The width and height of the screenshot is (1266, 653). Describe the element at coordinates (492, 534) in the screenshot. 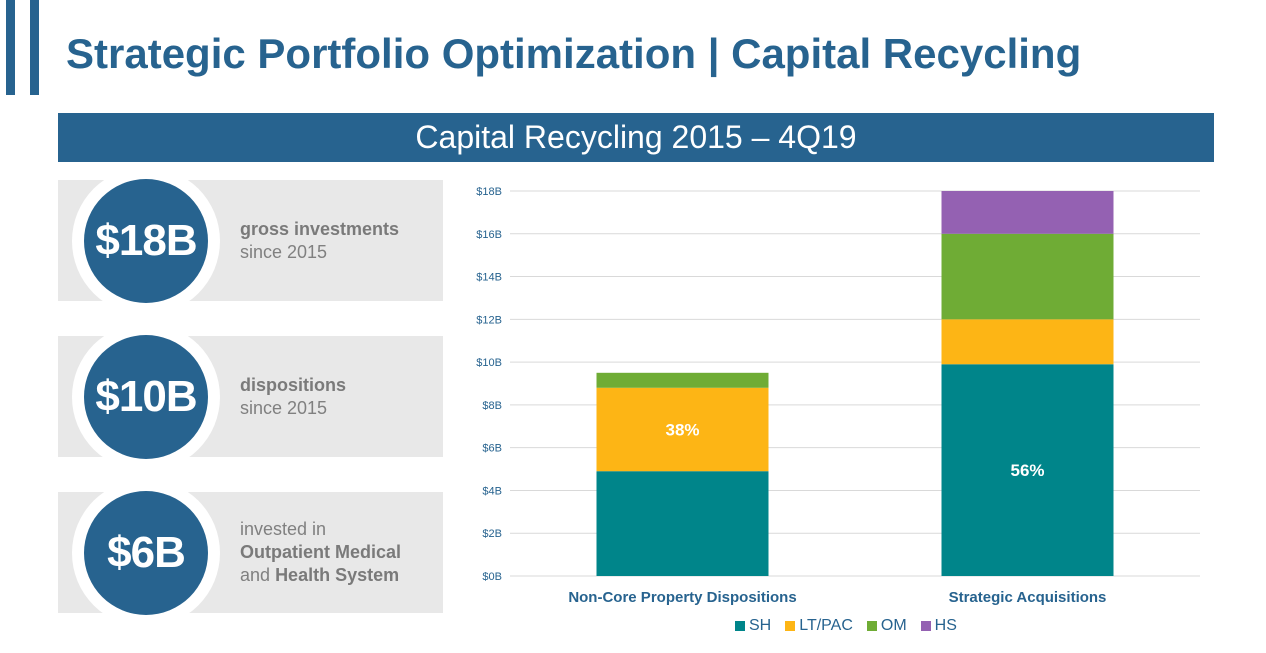

I see `y-tick-label: $2B` at that location.